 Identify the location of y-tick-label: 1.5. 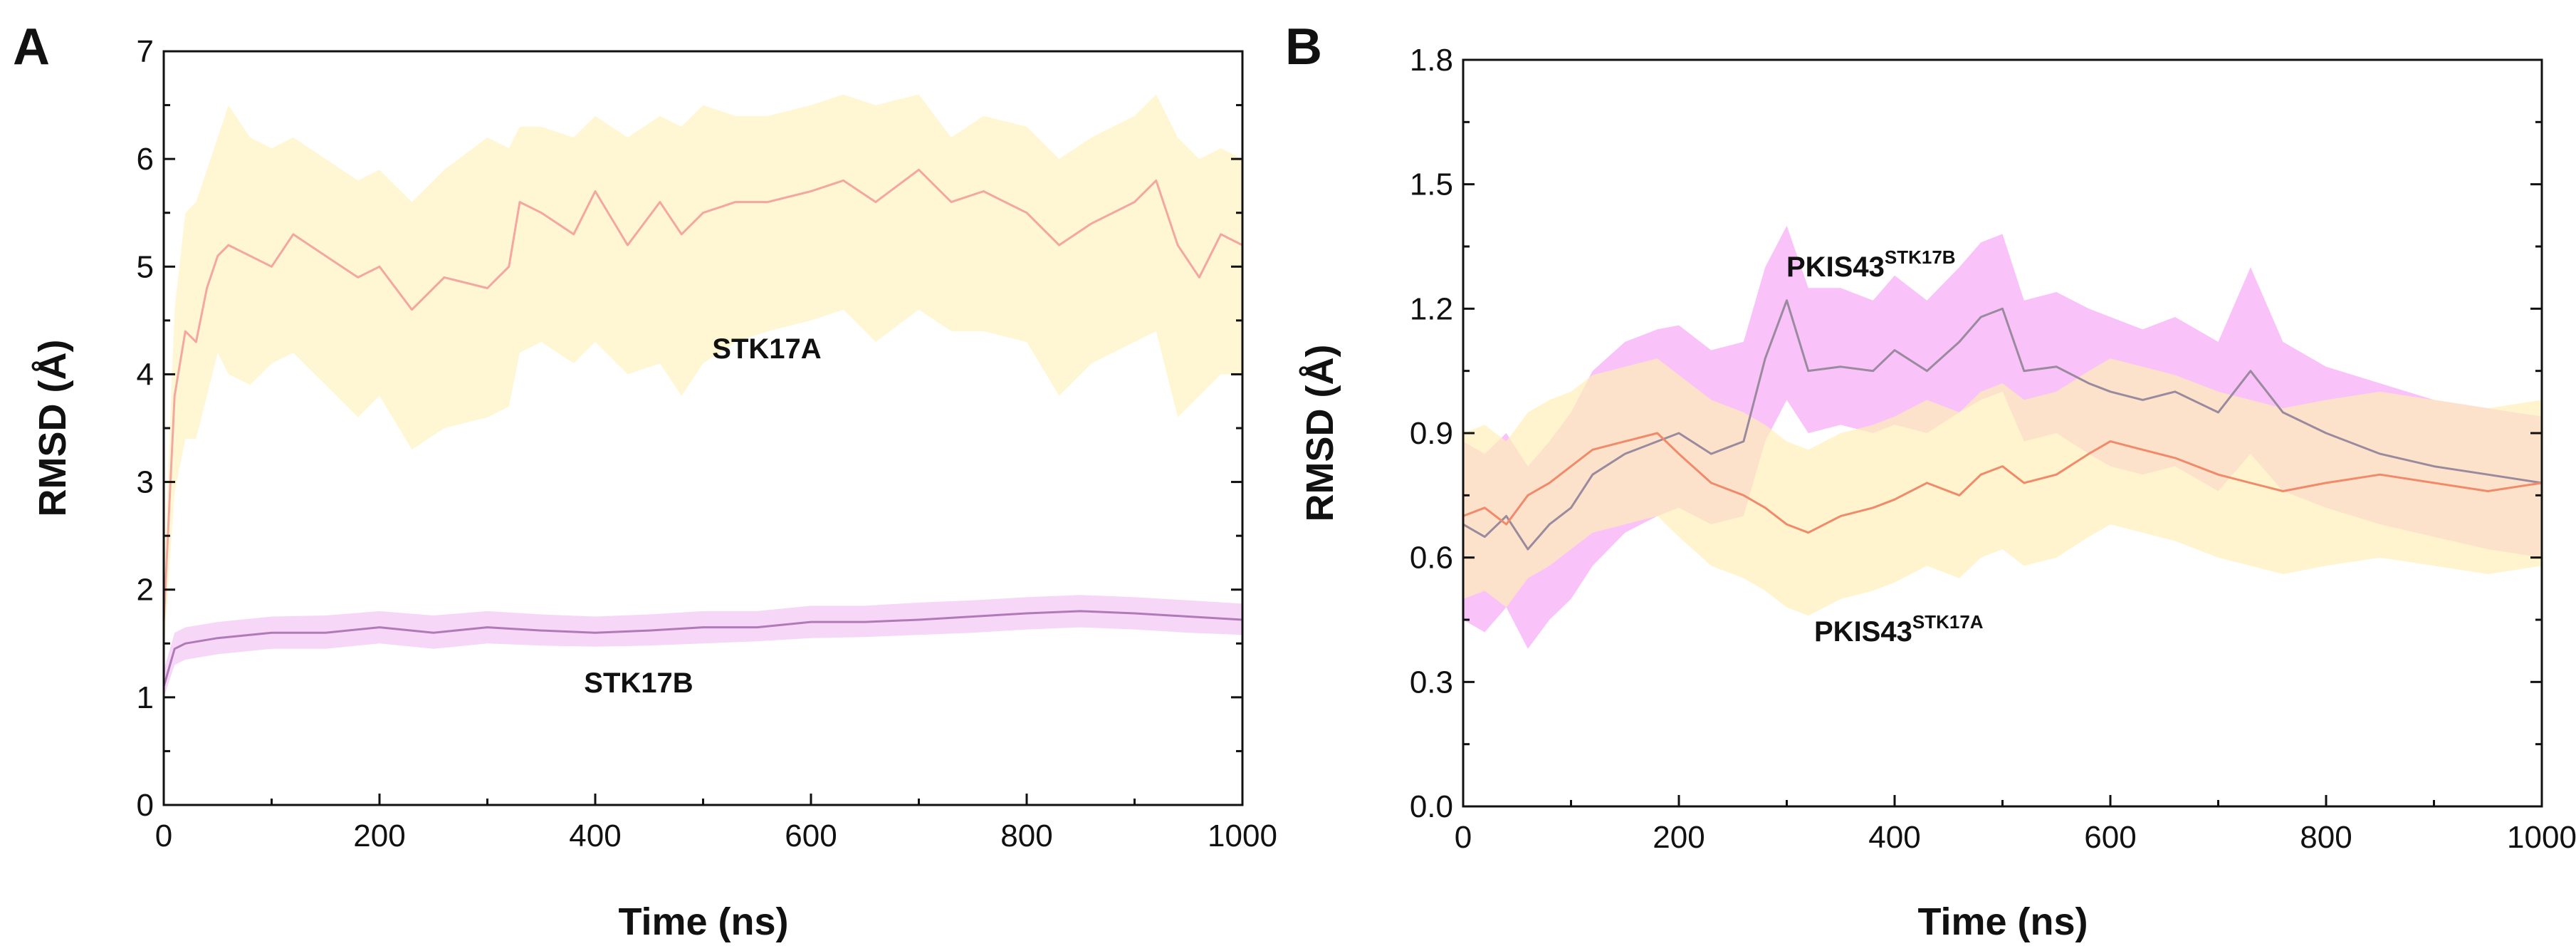
(1431, 184).